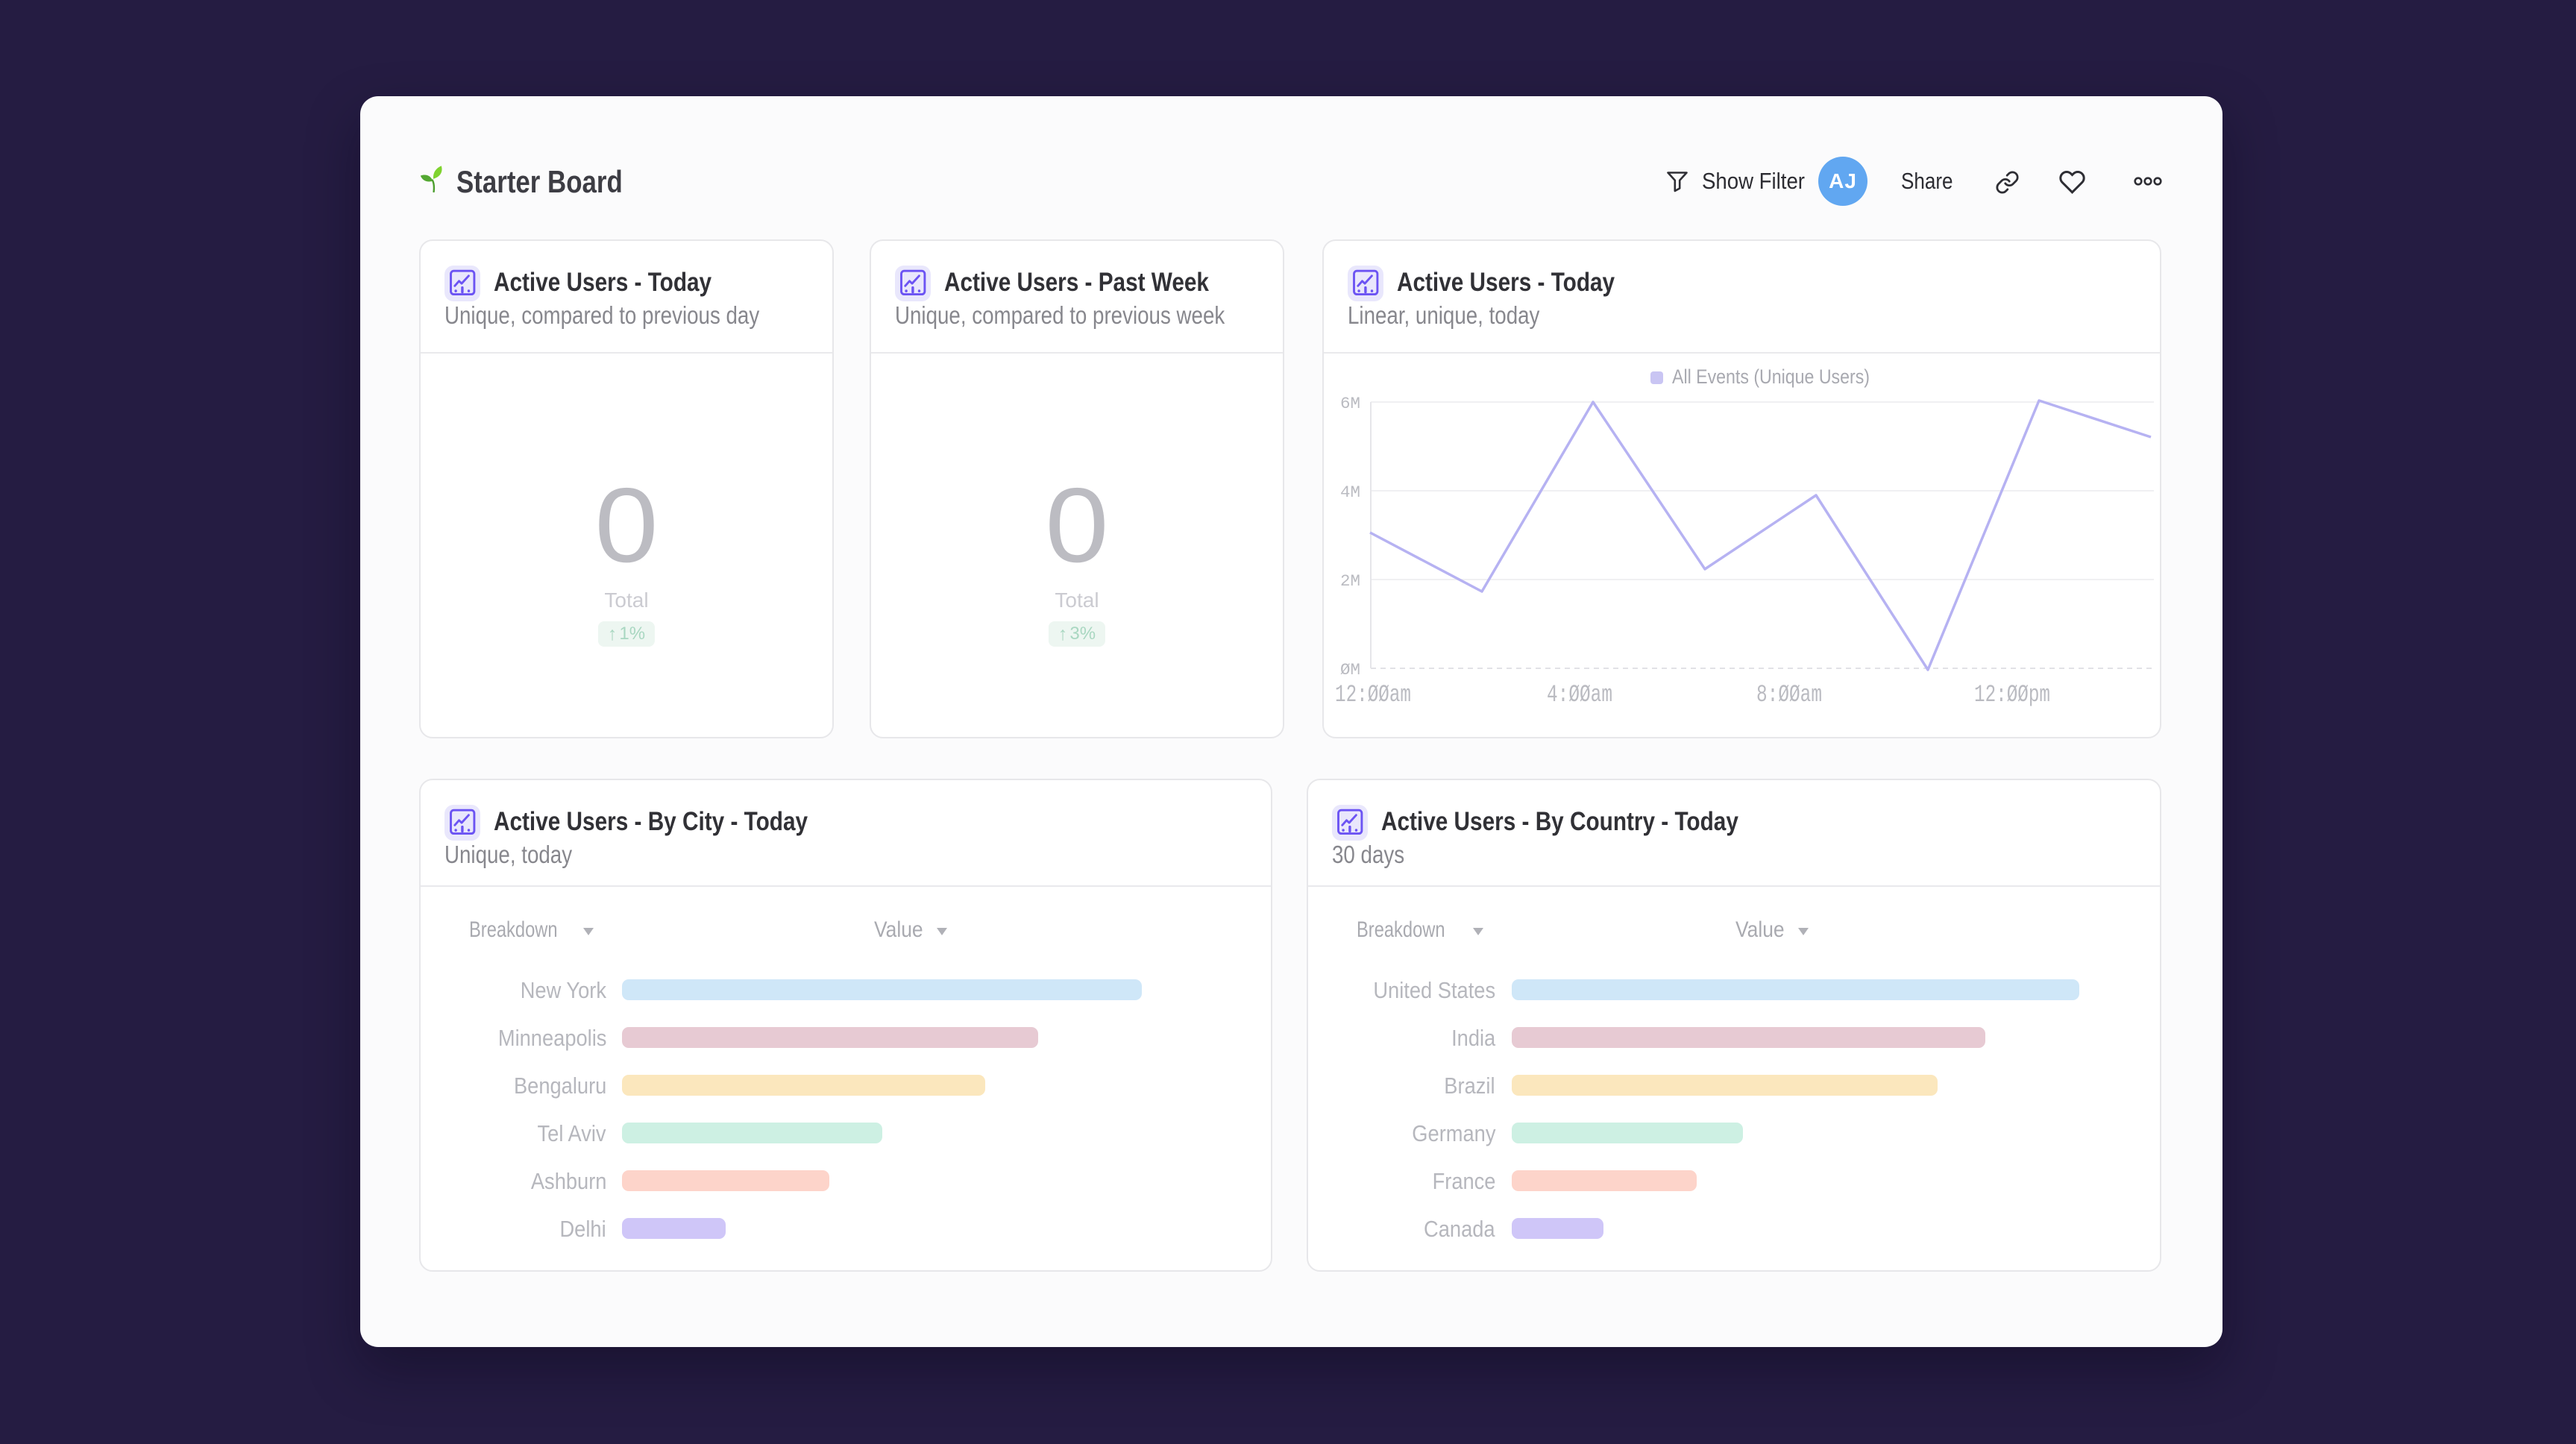 The width and height of the screenshot is (2576, 1444). Describe the element at coordinates (1771, 377) in the screenshot. I see `svg-text: All Events (Unique Users)` at that location.